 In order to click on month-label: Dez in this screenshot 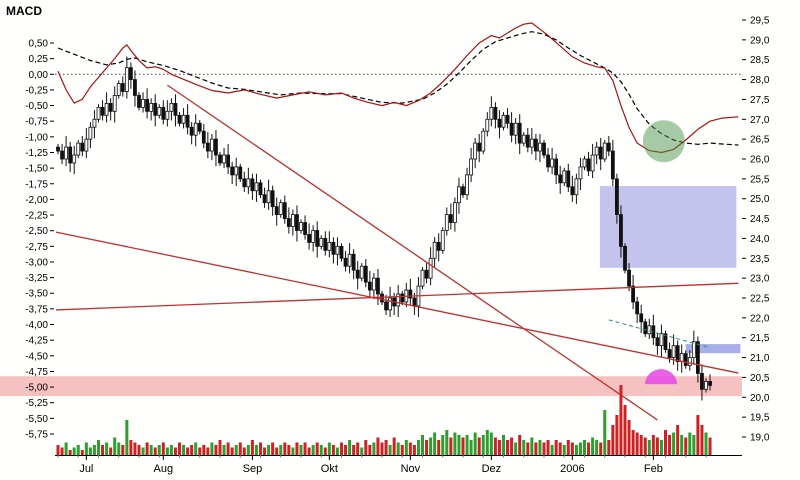, I will do `click(492, 469)`.